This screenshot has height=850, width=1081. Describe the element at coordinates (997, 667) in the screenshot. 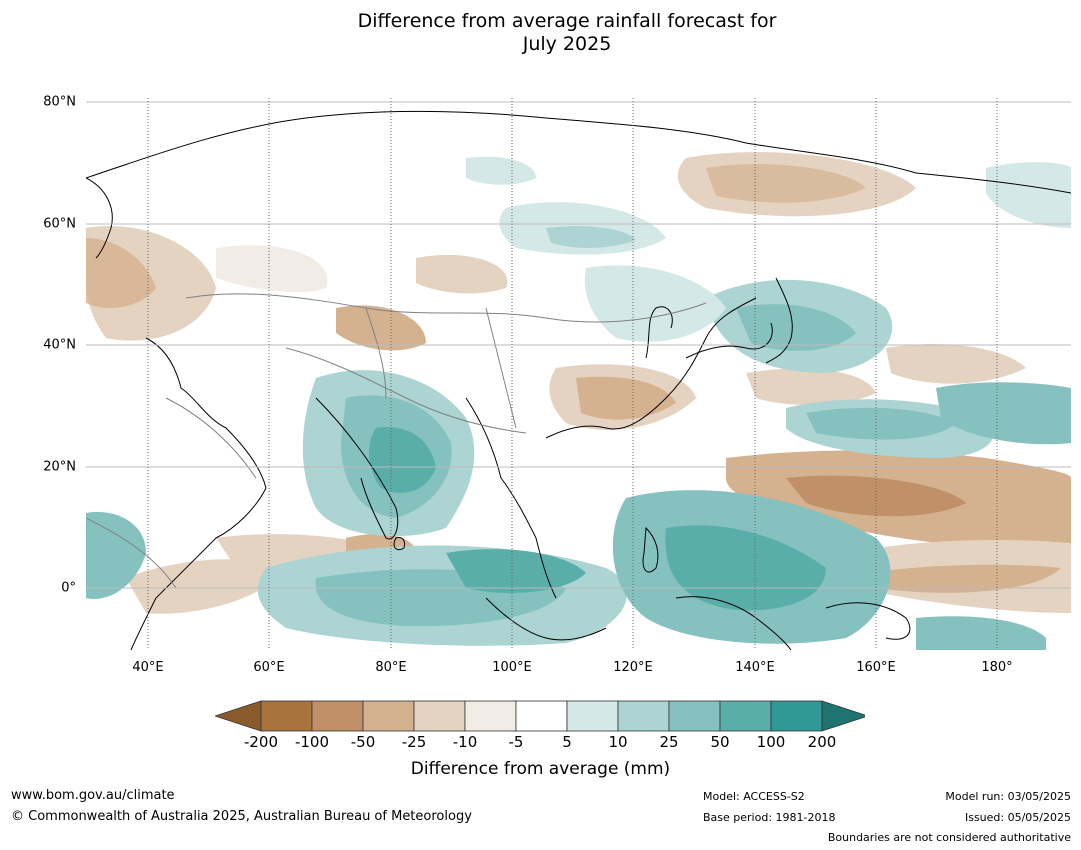

I see `lon-label-180: 180°` at that location.